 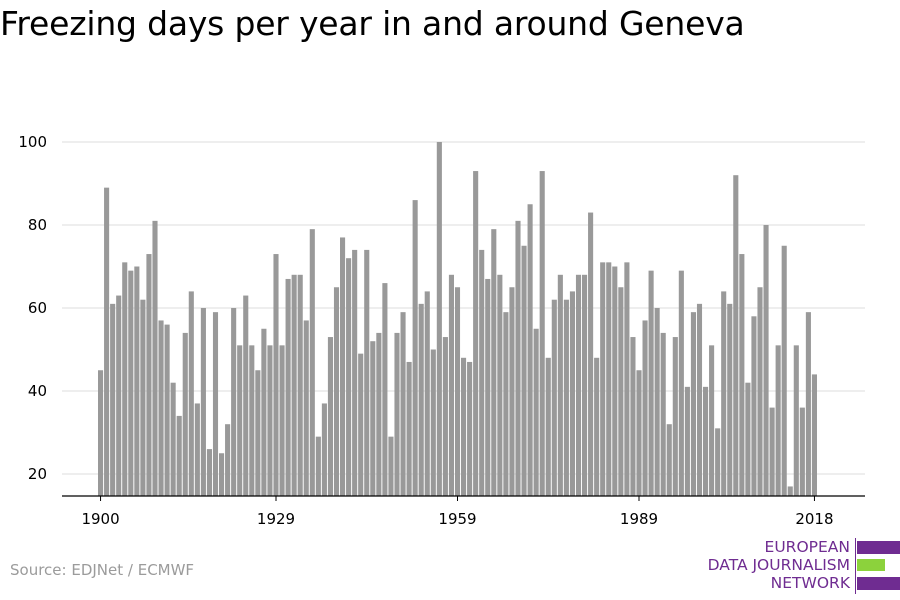 I want to click on logo-line-2: DATA JOURNALISM, so click(x=778, y=565).